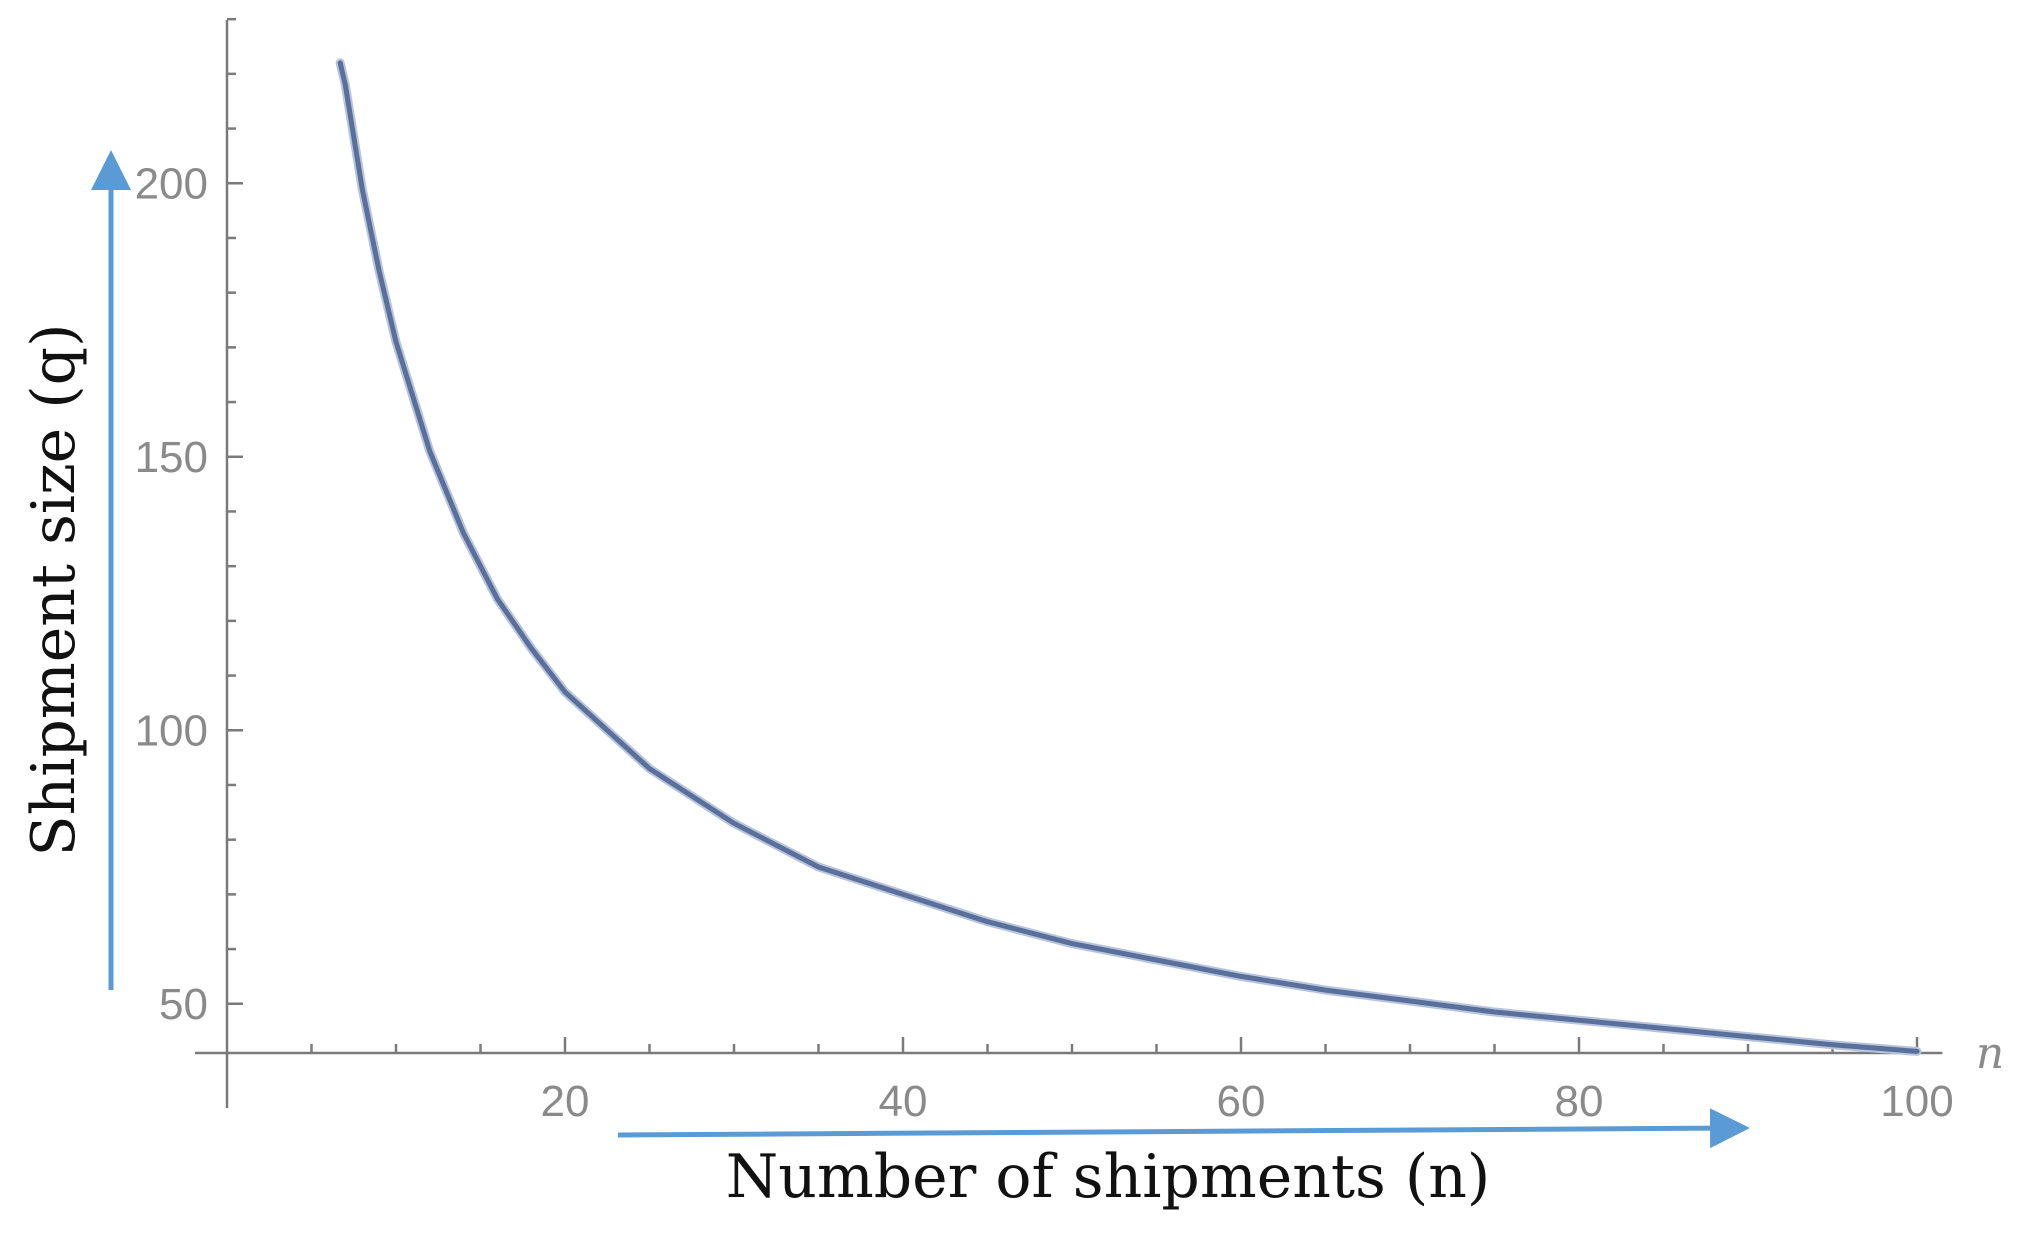 The width and height of the screenshot is (2031, 1240). What do you see at coordinates (1579, 1101) in the screenshot?
I see `x-tick-label: 80` at bounding box center [1579, 1101].